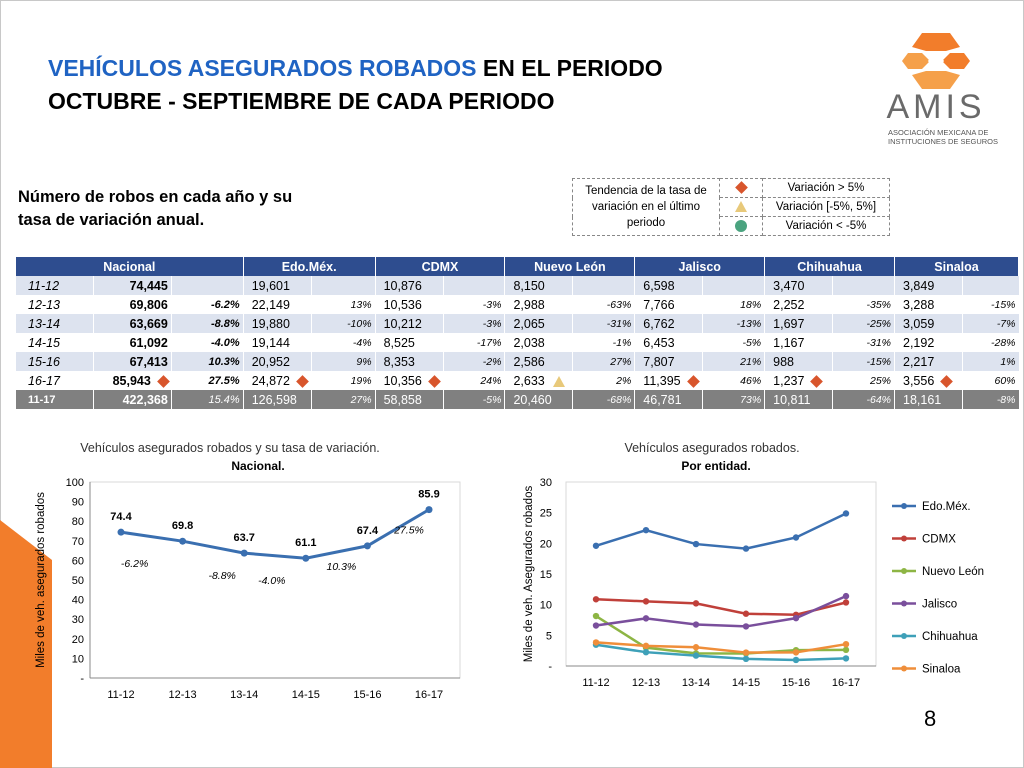 This screenshot has height=768, width=1024. What do you see at coordinates (659, 304) in the screenshot?
I see `state-value-text: 7,766` at bounding box center [659, 304].